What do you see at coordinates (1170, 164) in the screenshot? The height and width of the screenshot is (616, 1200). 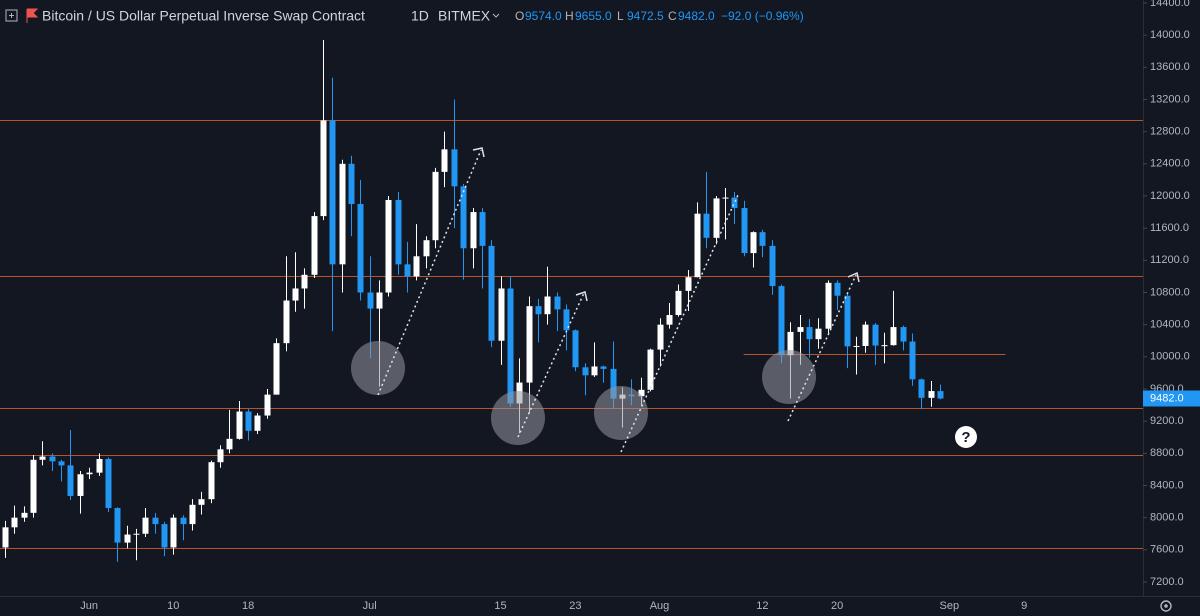 I see `y-tick-label: 12400.0` at bounding box center [1170, 164].